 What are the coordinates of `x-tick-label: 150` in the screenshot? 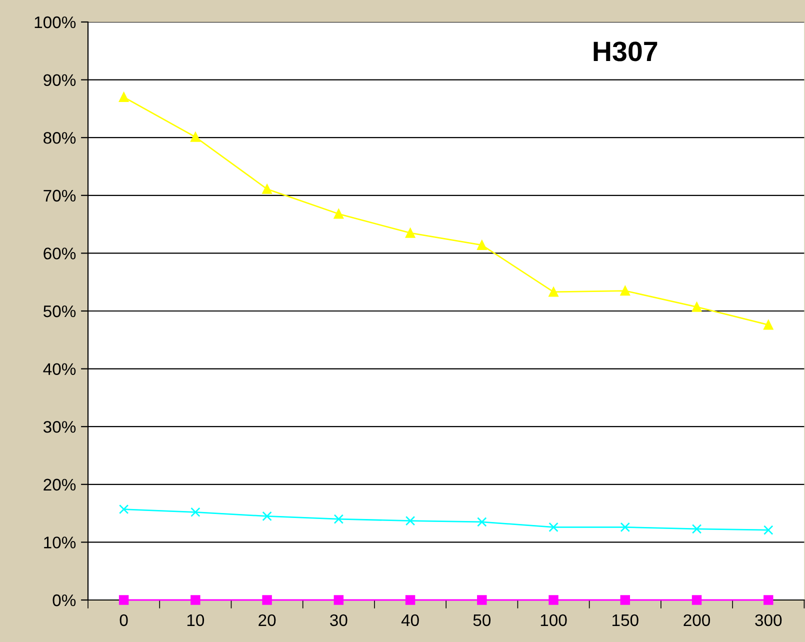 It's located at (625, 620).